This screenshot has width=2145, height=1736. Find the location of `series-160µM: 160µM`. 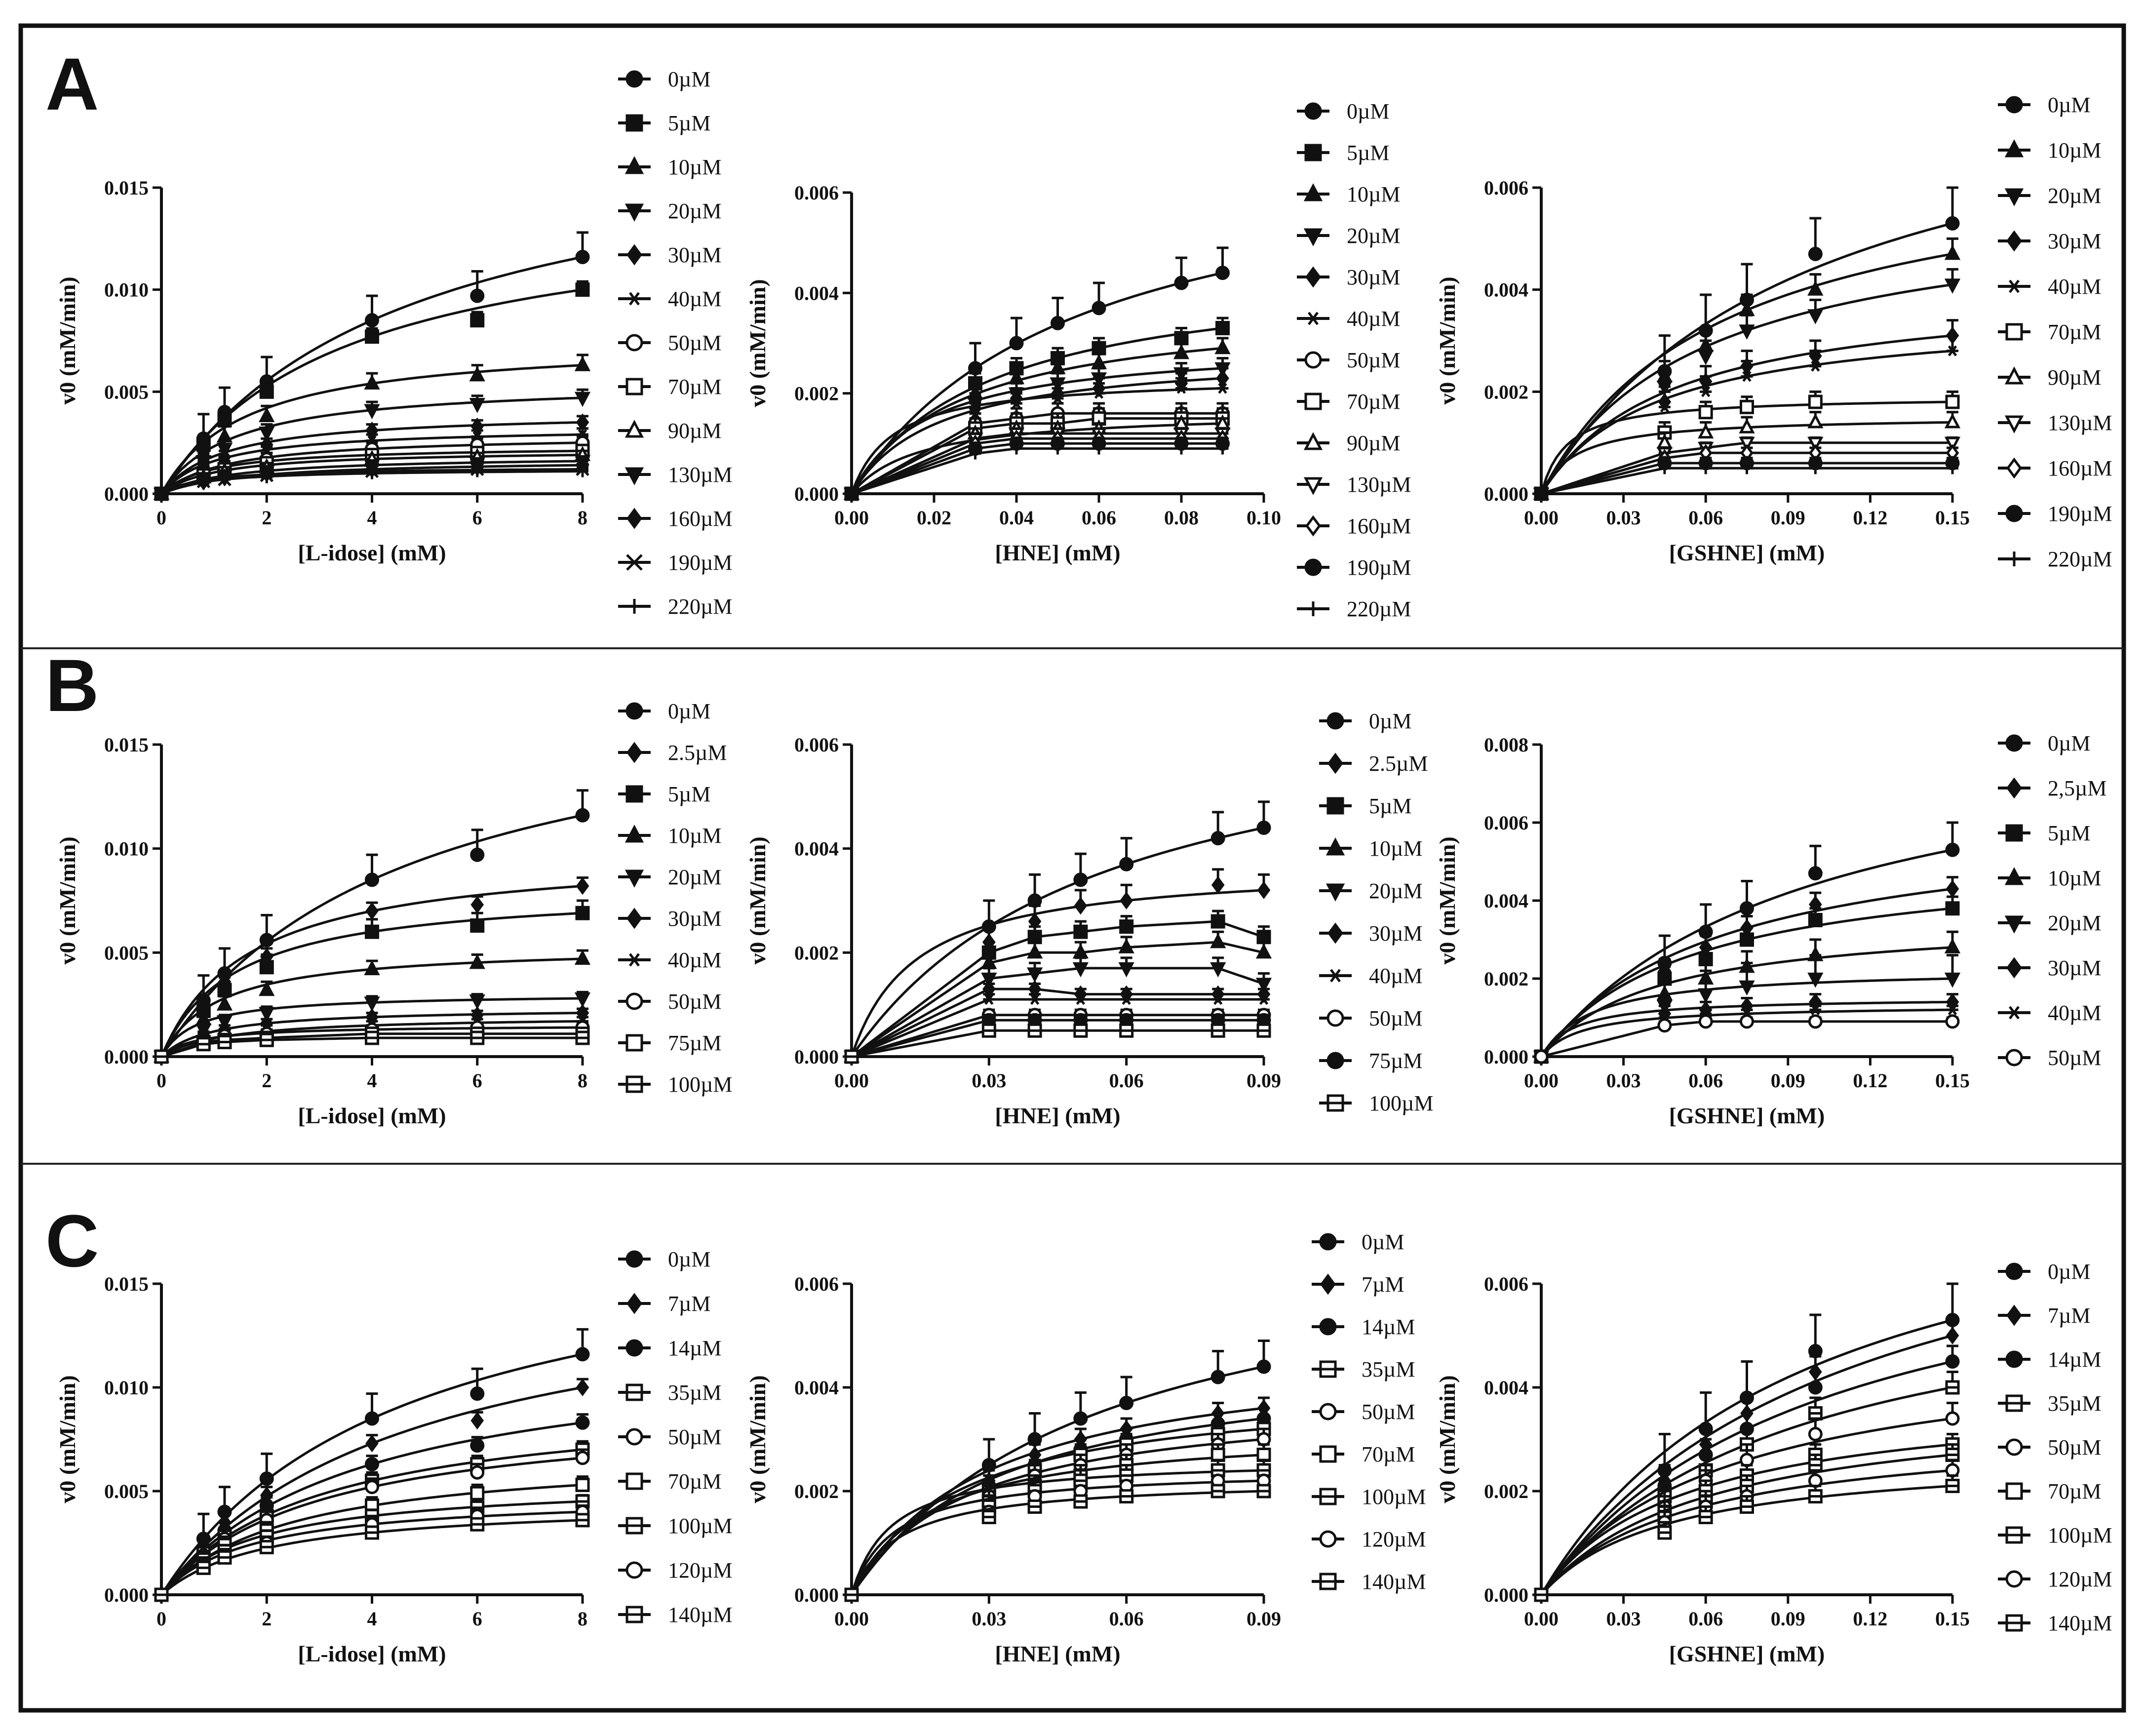

series-160µM: 160µM is located at coordinates (1823, 473).